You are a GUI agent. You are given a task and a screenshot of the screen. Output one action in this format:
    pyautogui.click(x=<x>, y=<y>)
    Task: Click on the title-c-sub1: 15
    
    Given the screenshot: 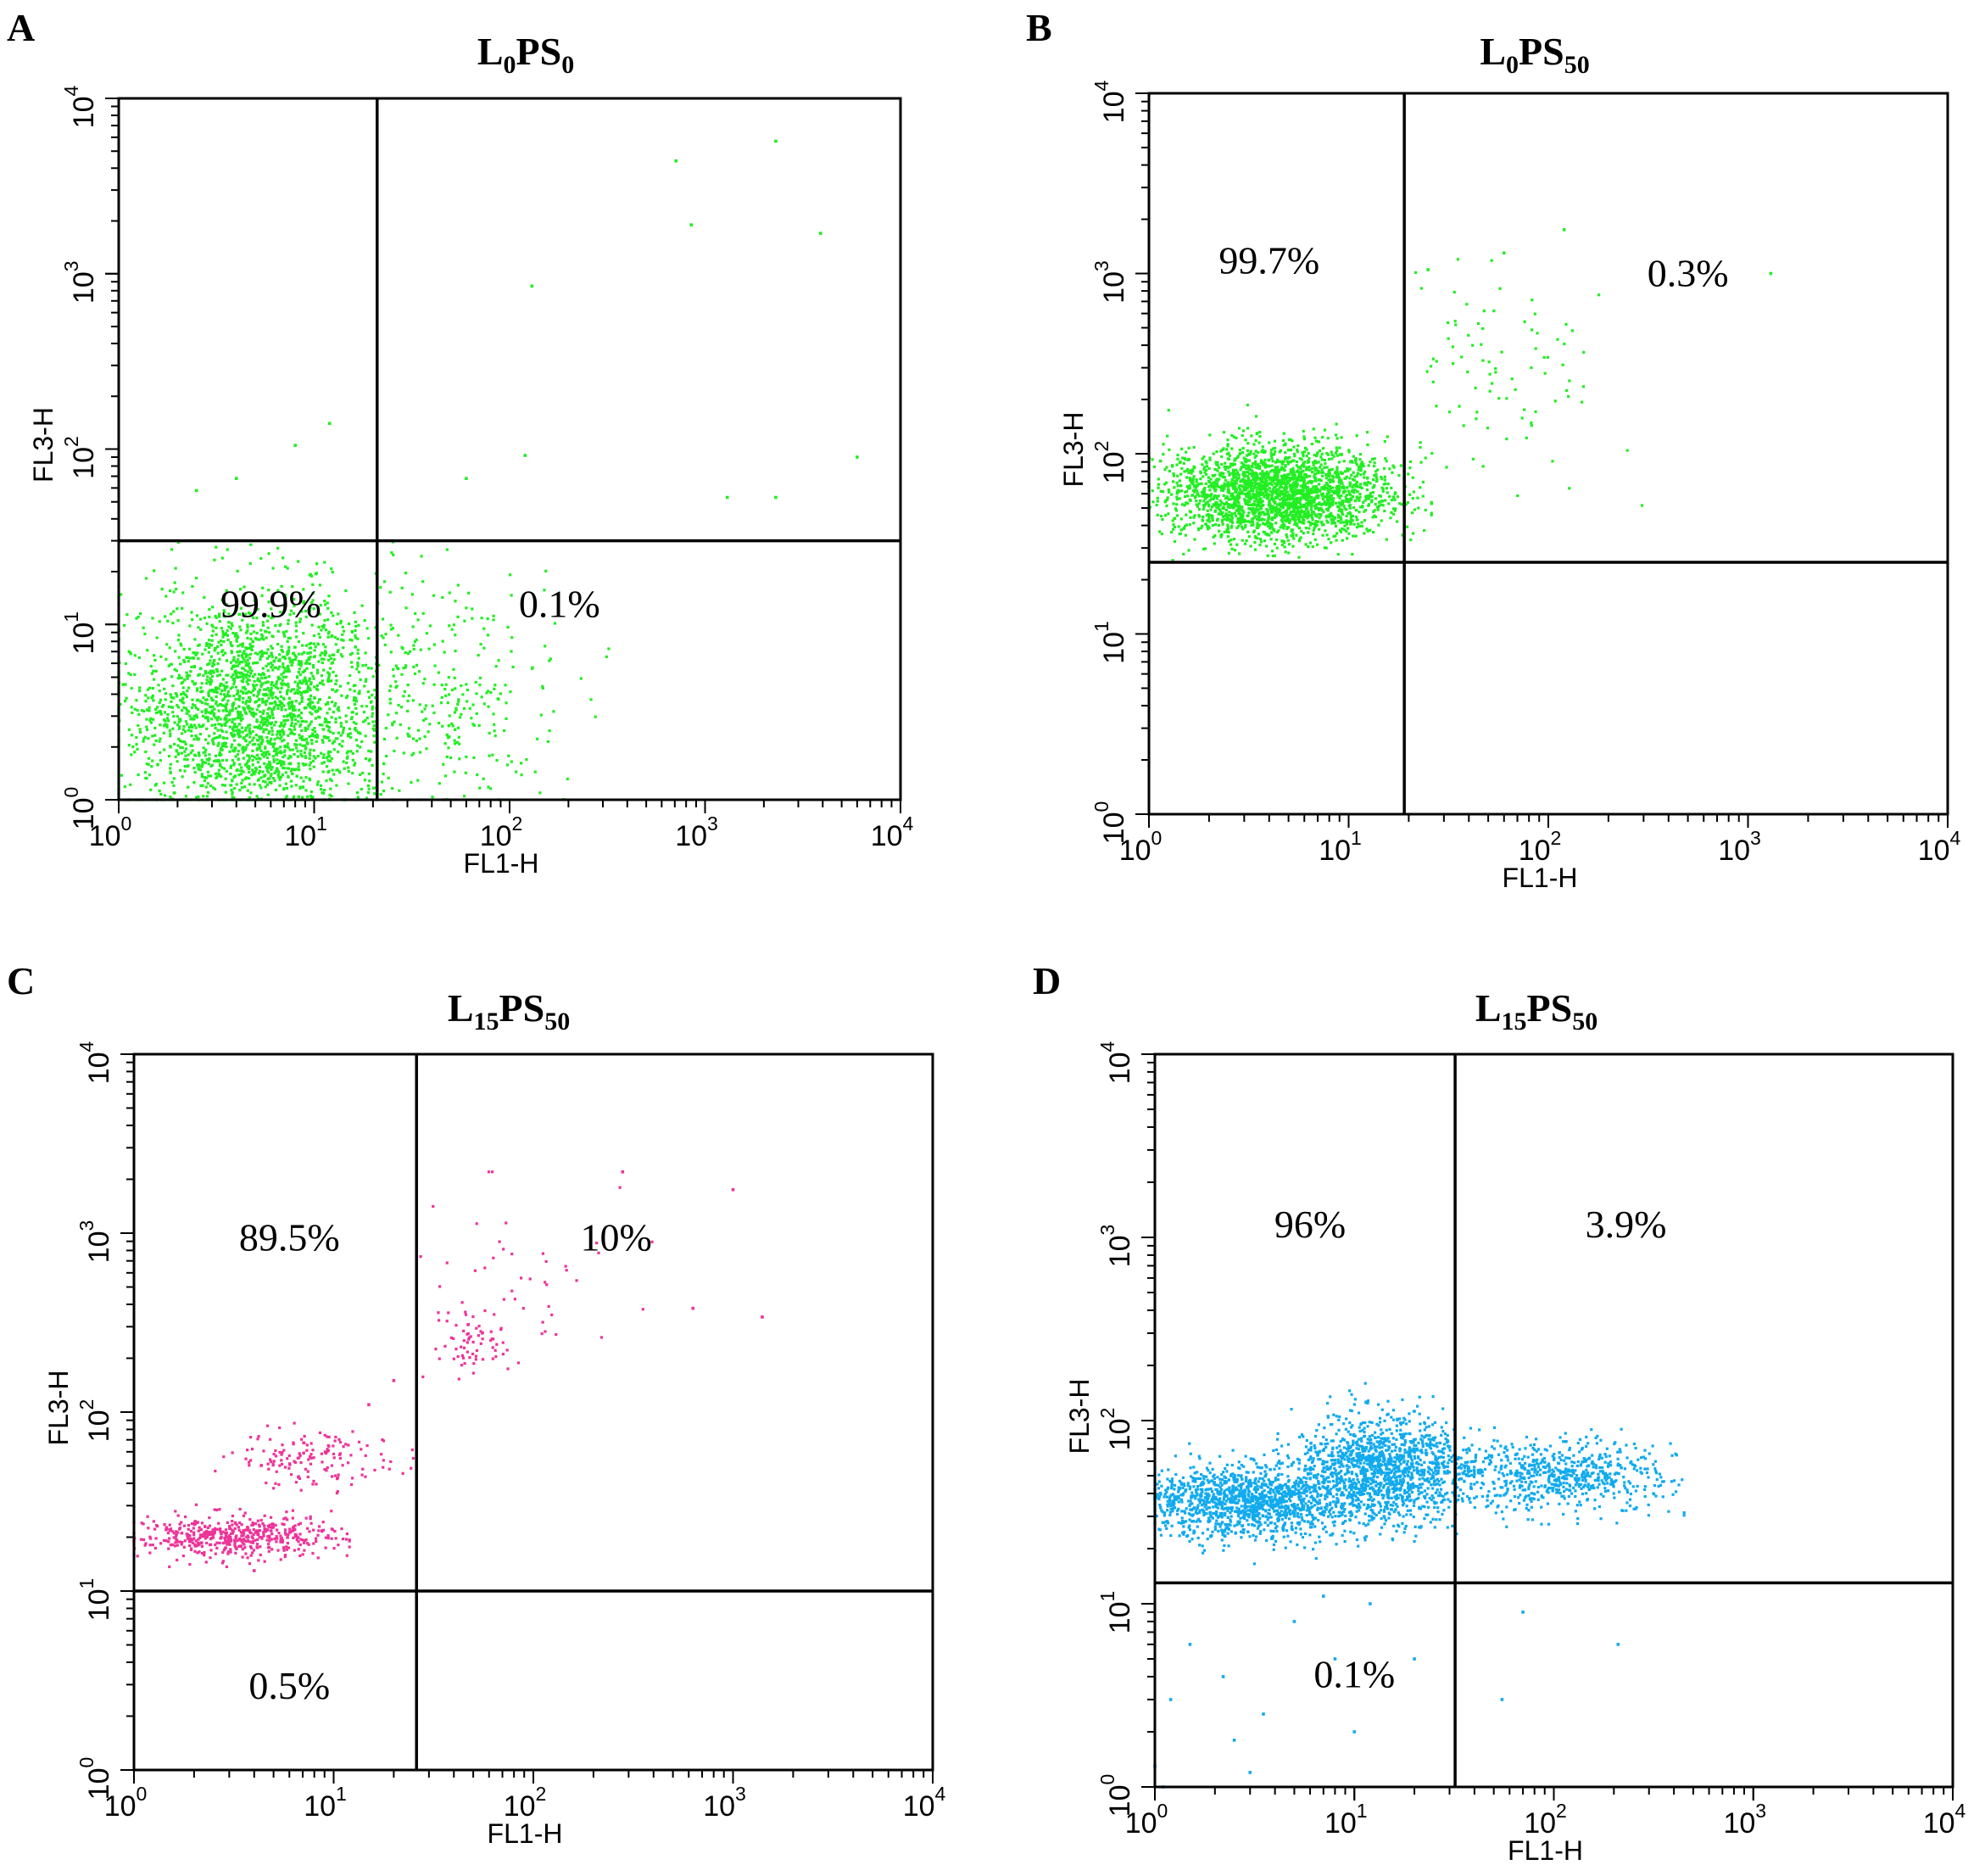 What is the action you would take?
    pyautogui.click(x=486, y=1022)
    